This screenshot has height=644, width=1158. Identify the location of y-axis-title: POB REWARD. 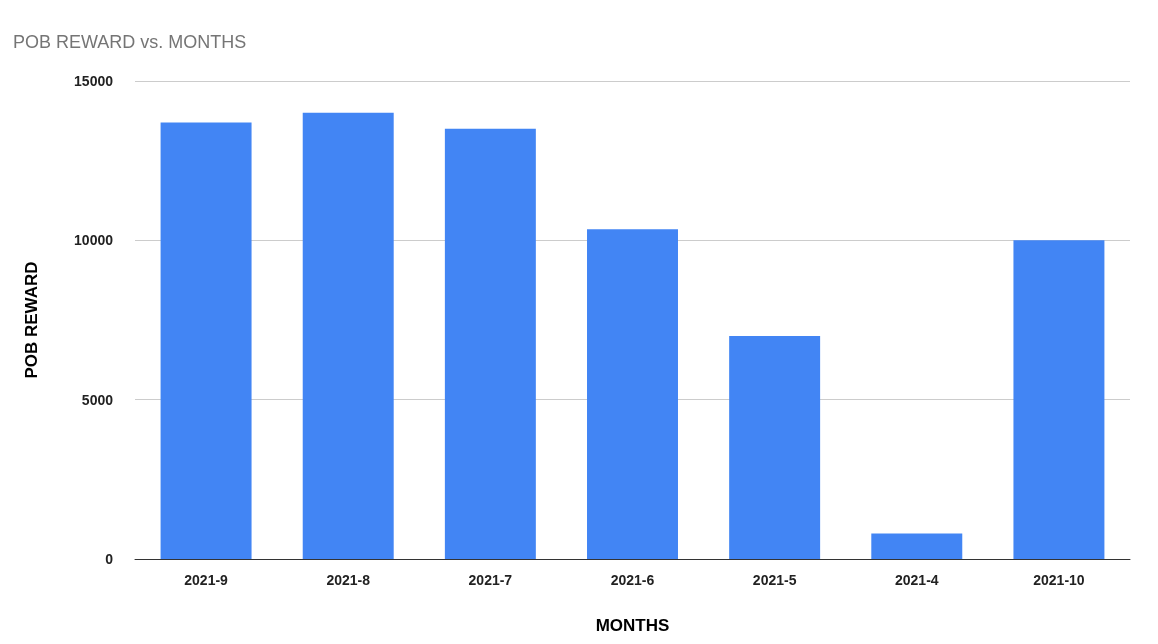
(31, 320).